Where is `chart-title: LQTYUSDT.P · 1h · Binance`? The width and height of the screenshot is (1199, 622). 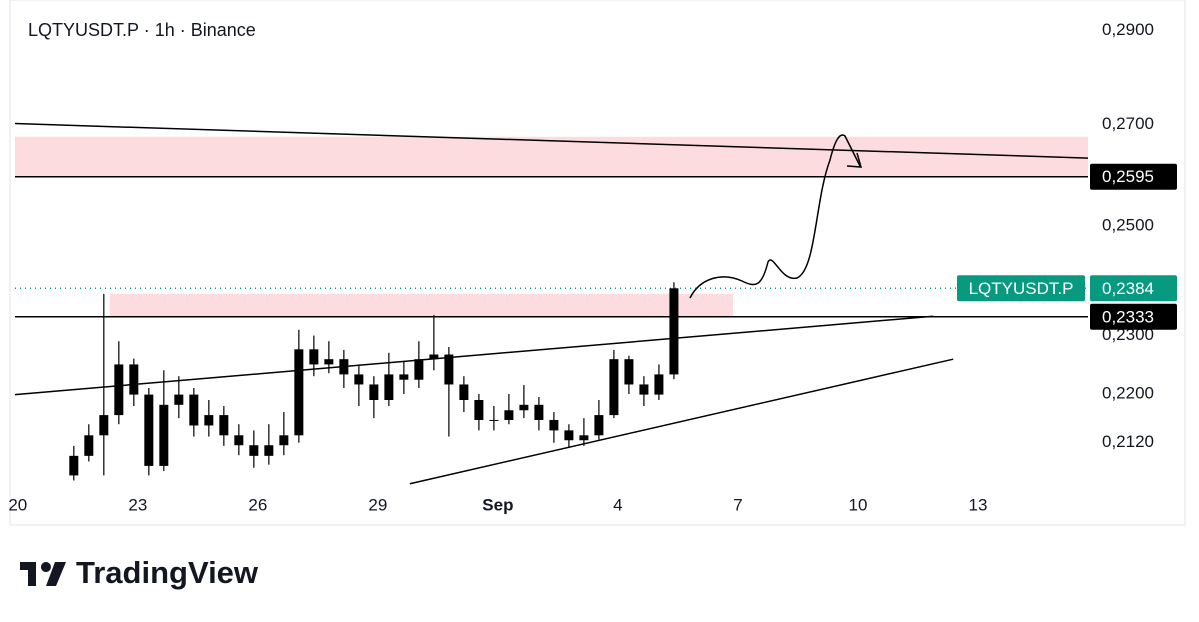 chart-title: LQTYUSDT.P · 1h · Binance is located at coordinates (142, 30).